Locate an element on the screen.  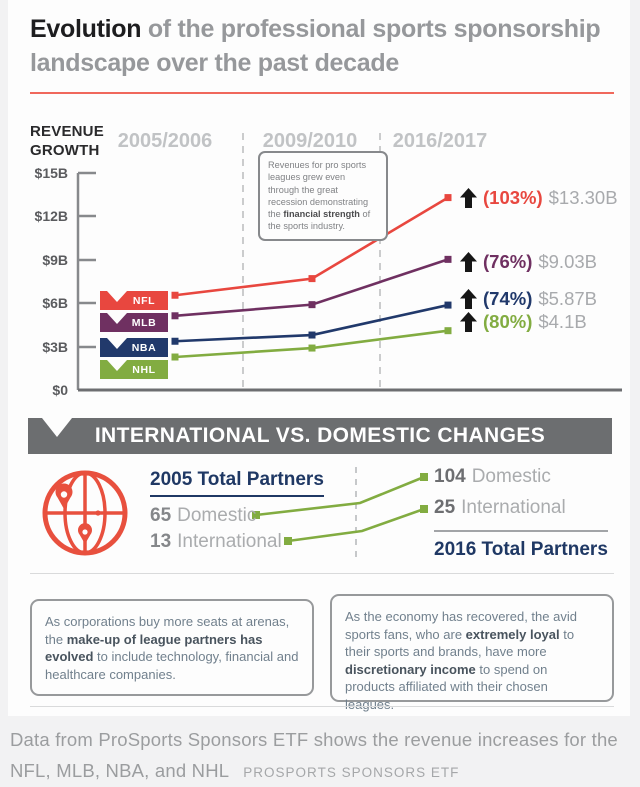
annotation-nhl: (80%) $4.1B is located at coordinates (523, 322).